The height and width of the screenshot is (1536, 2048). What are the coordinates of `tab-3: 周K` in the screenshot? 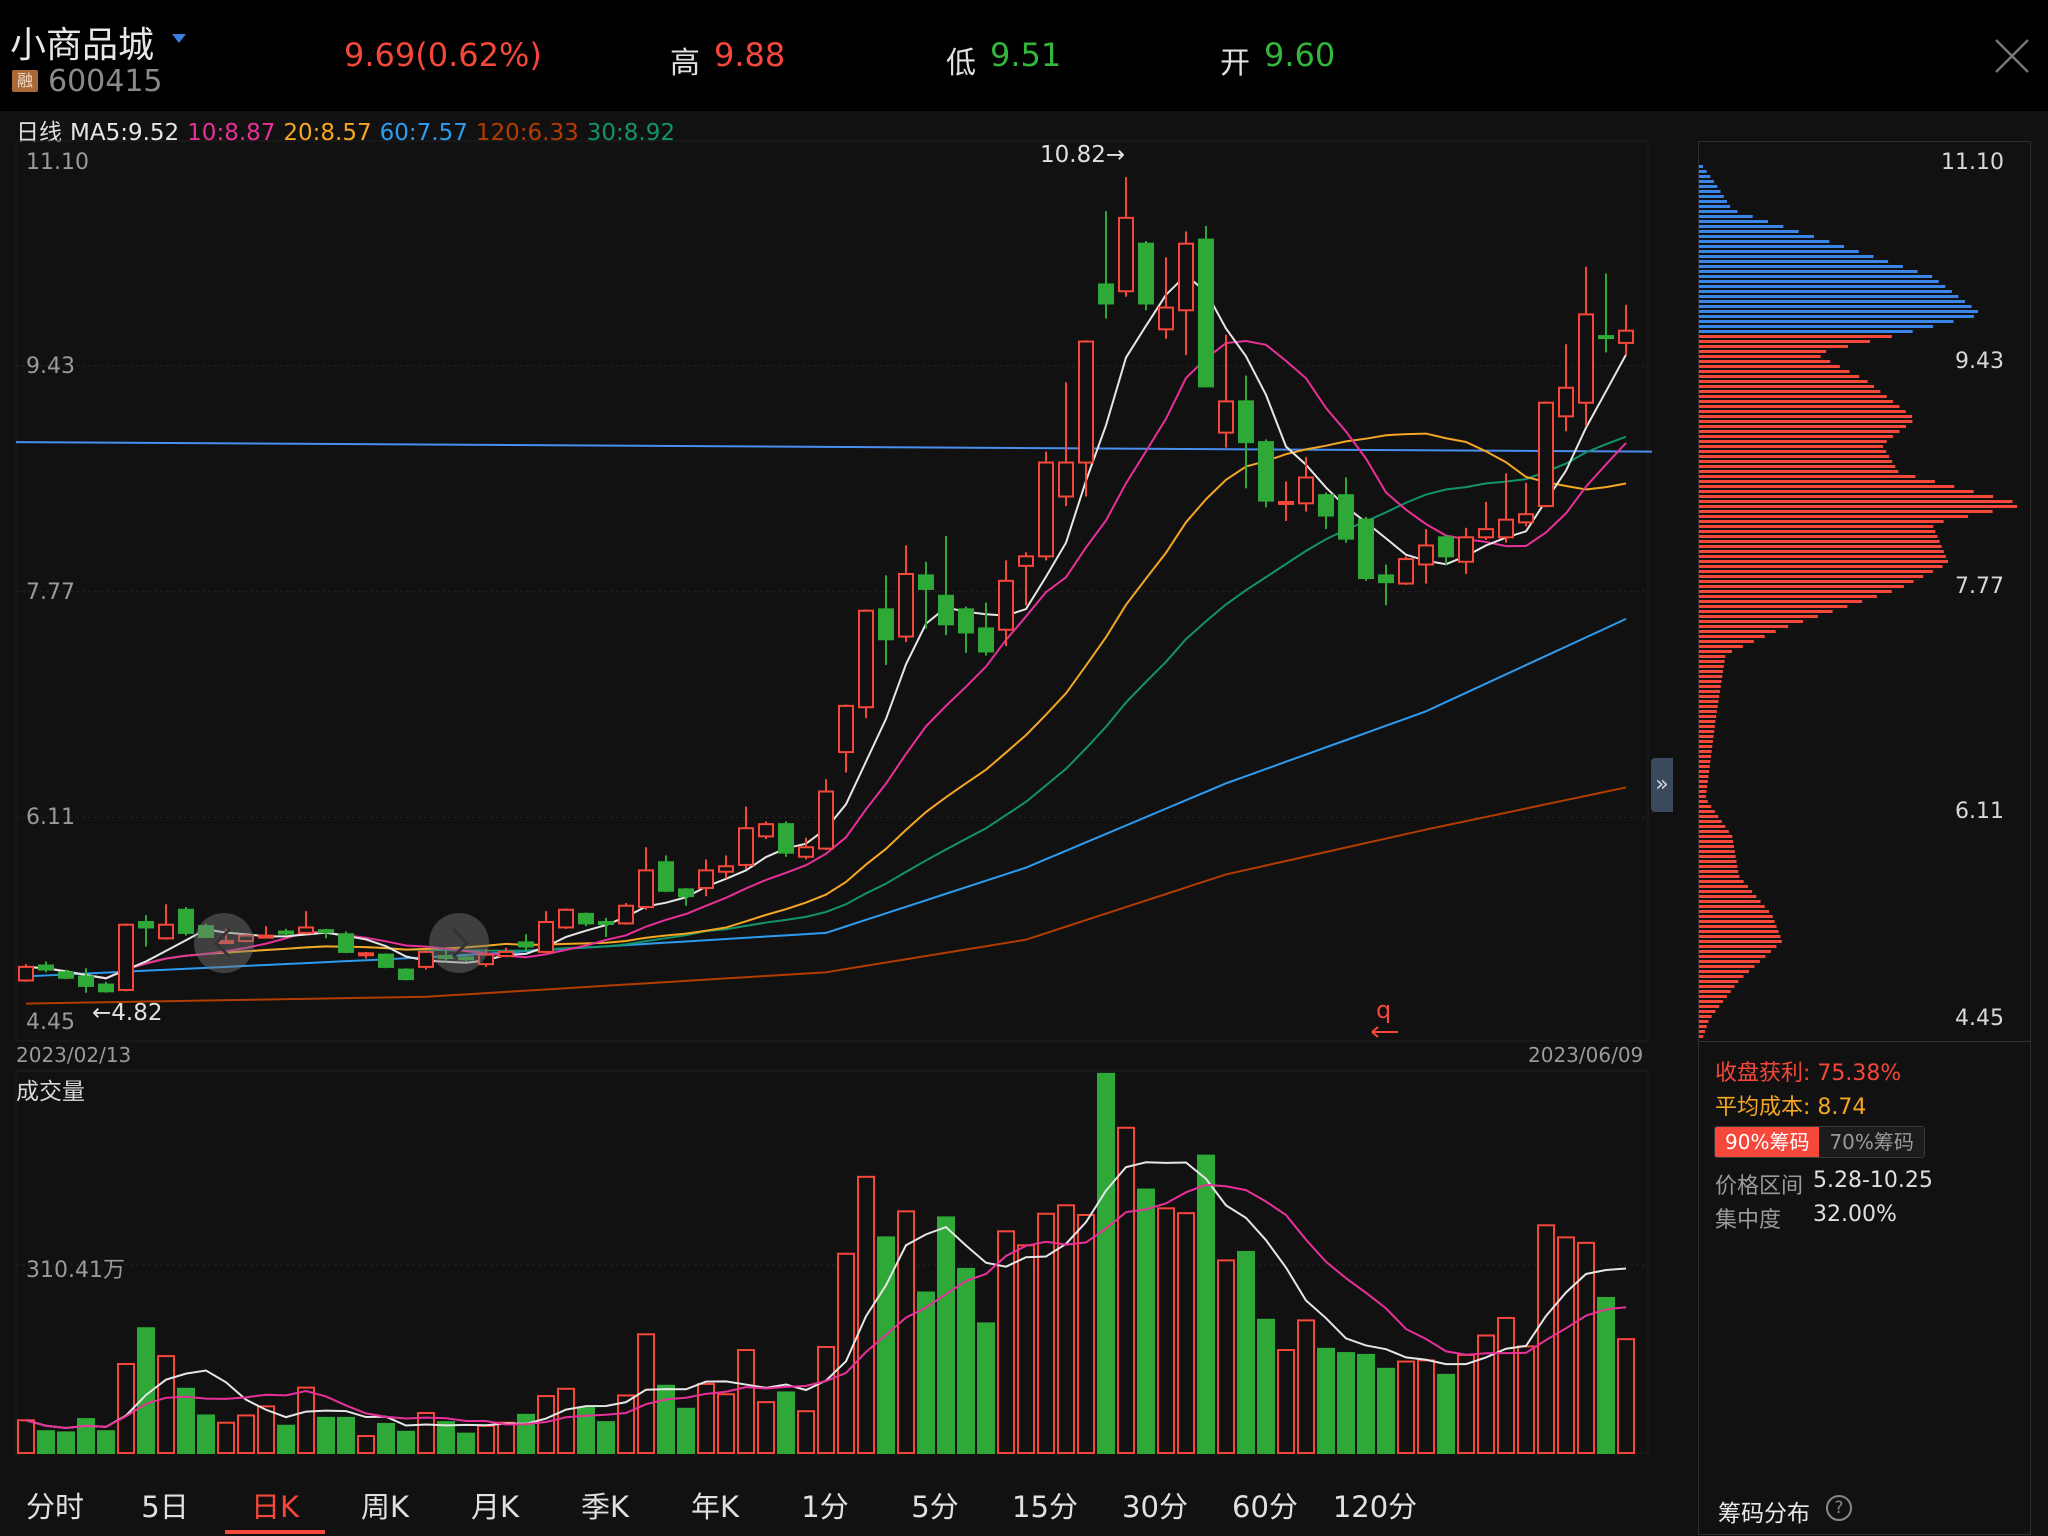 It's located at (385, 1507).